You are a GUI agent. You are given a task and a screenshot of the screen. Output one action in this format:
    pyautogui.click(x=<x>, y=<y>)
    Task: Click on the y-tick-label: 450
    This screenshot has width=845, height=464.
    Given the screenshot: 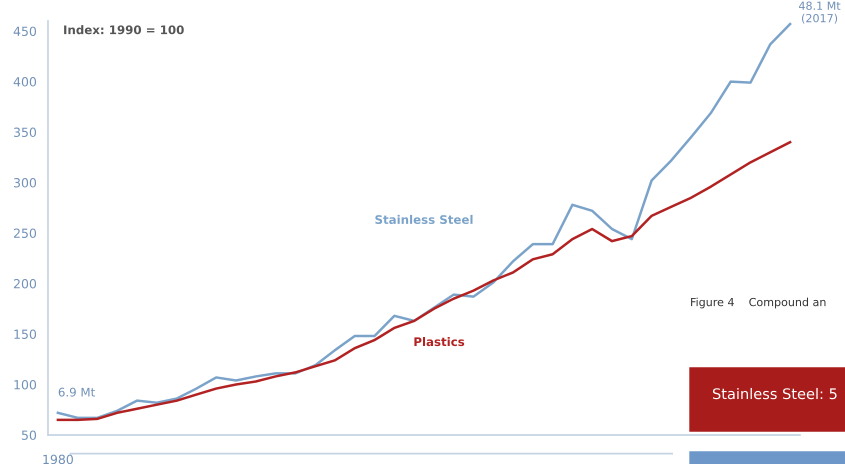 What is the action you would take?
    pyautogui.click(x=25, y=31)
    